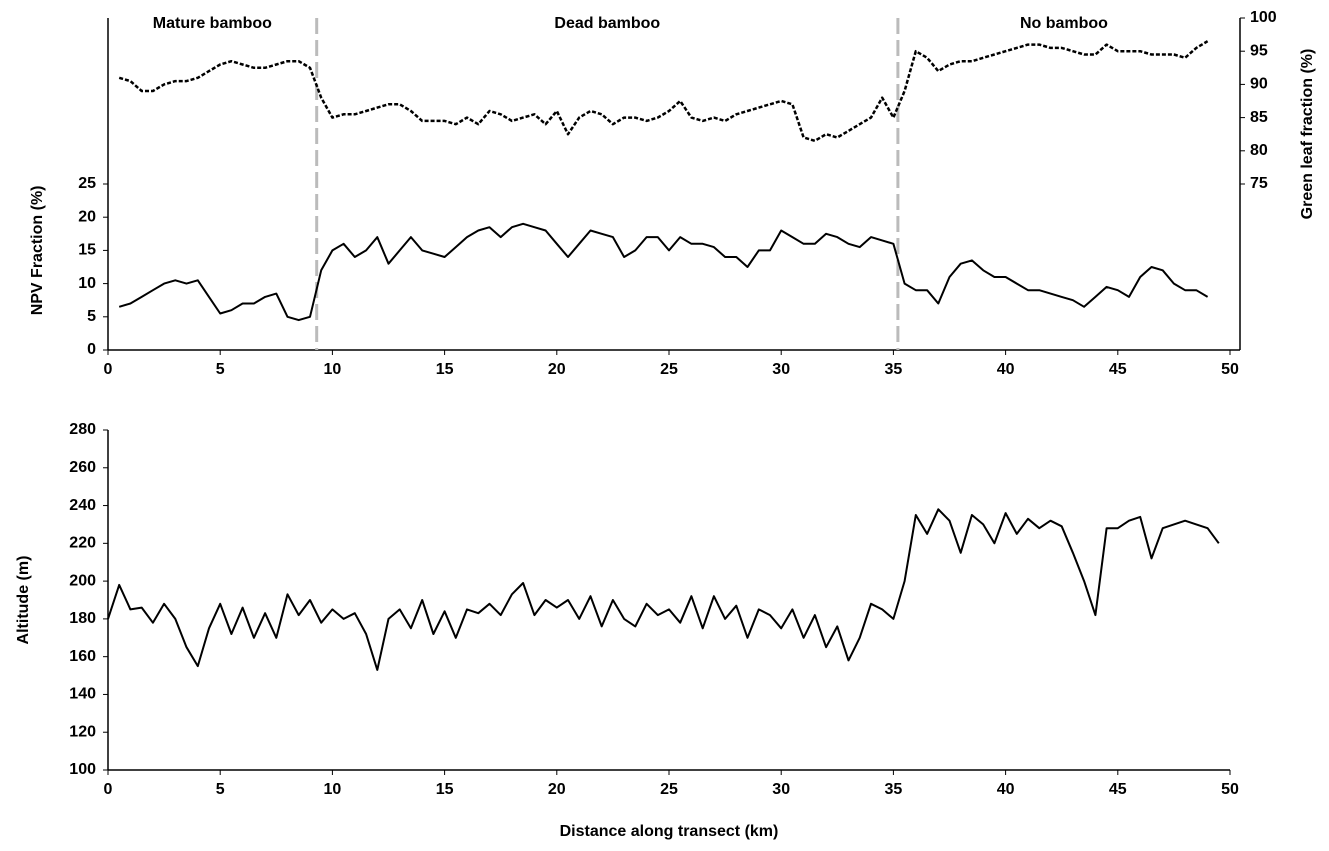 The width and height of the screenshot is (1329, 851). What do you see at coordinates (37, 251) in the screenshot?
I see `y-axis-label: NPV Fraction (%)` at bounding box center [37, 251].